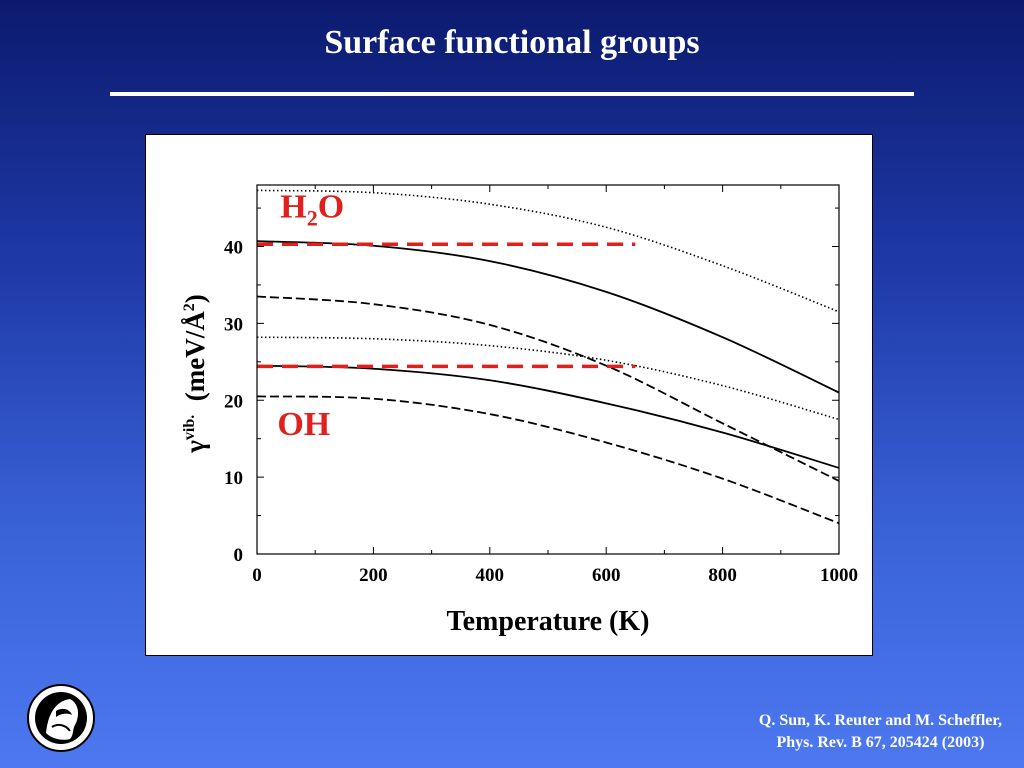 The image size is (1024, 768). What do you see at coordinates (195, 298) in the screenshot?
I see `y-label-unit-close: )` at bounding box center [195, 298].